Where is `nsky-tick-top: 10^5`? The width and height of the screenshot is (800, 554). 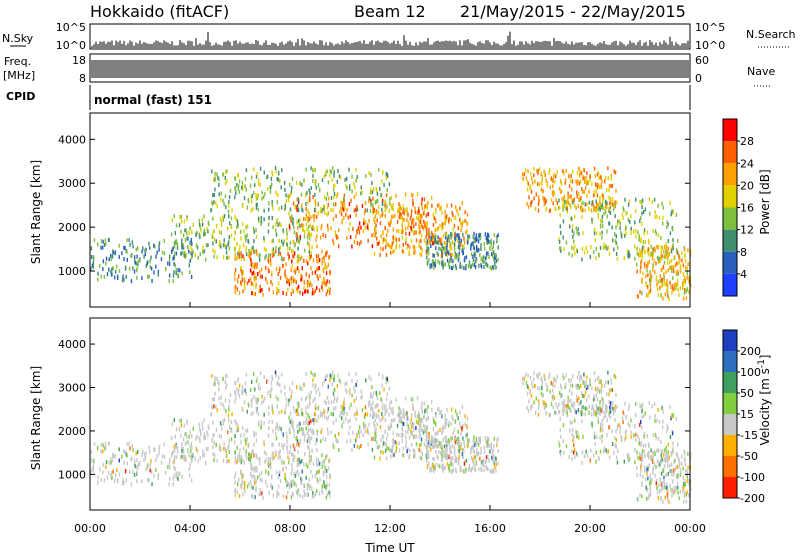 nsky-tick-top: 10^5 is located at coordinates (71, 27).